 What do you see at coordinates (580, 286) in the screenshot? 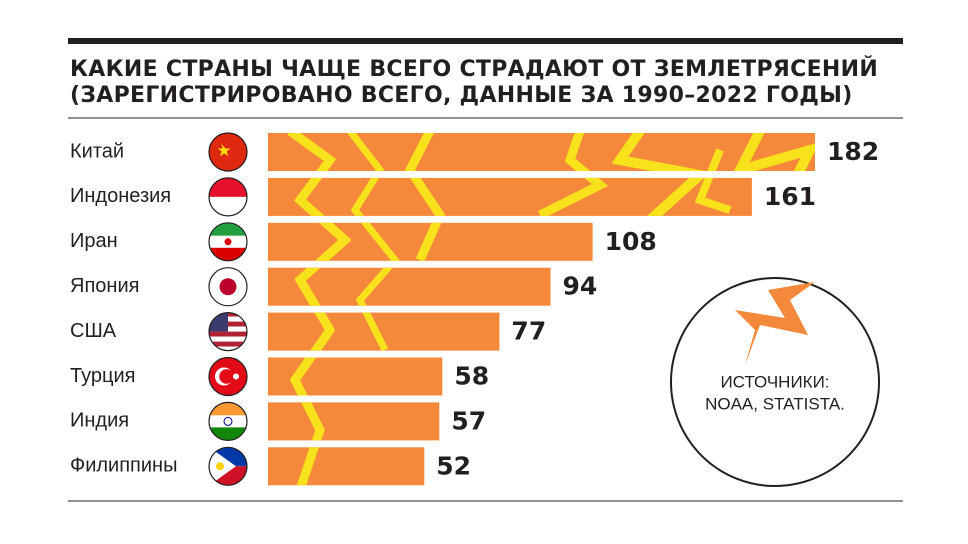
I see `value-label: 94` at bounding box center [580, 286].